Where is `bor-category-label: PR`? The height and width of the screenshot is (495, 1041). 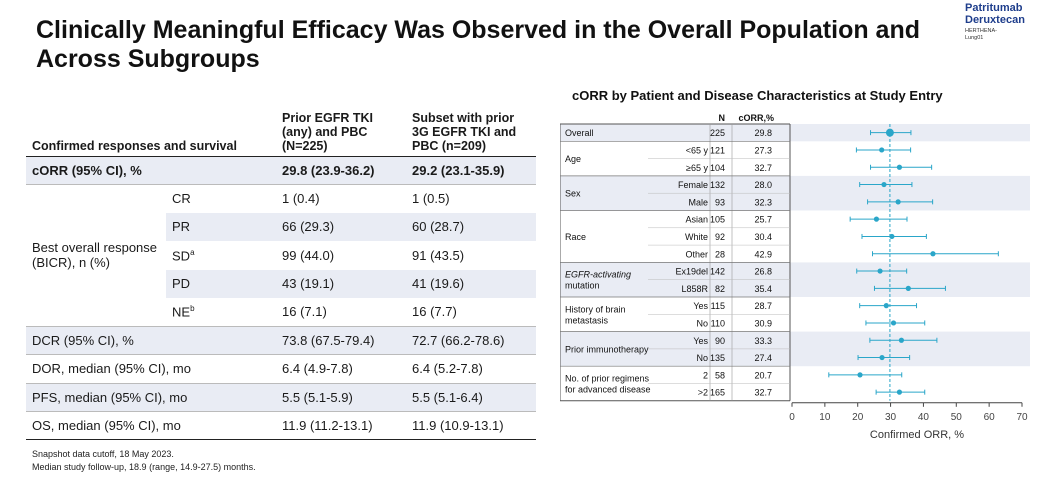
bor-category-label: PR is located at coordinates (181, 227).